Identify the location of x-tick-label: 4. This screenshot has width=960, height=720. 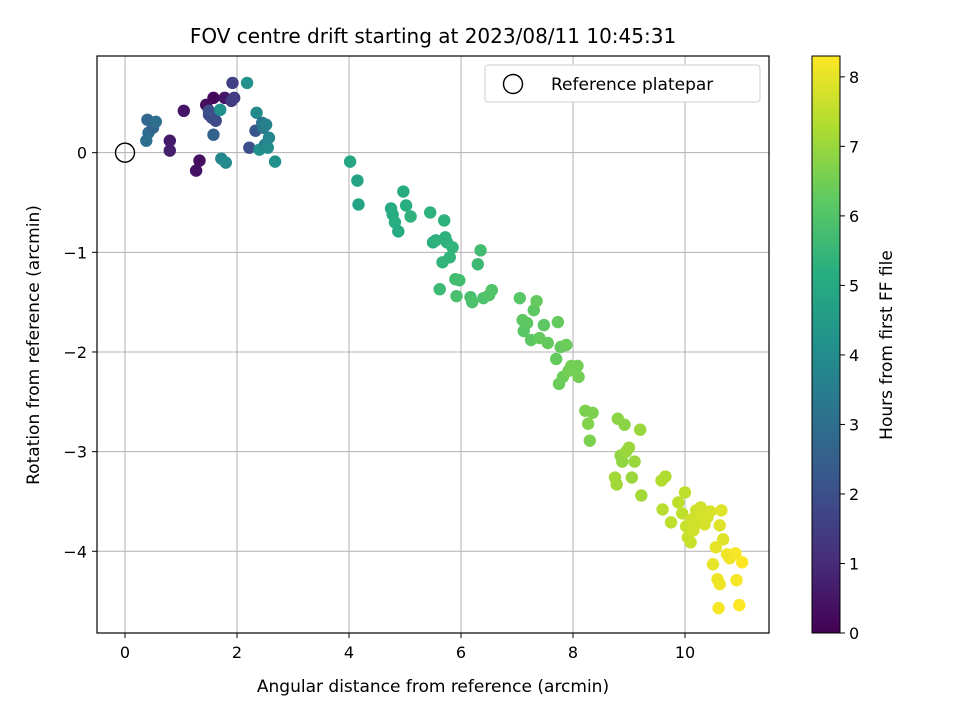
(349, 652).